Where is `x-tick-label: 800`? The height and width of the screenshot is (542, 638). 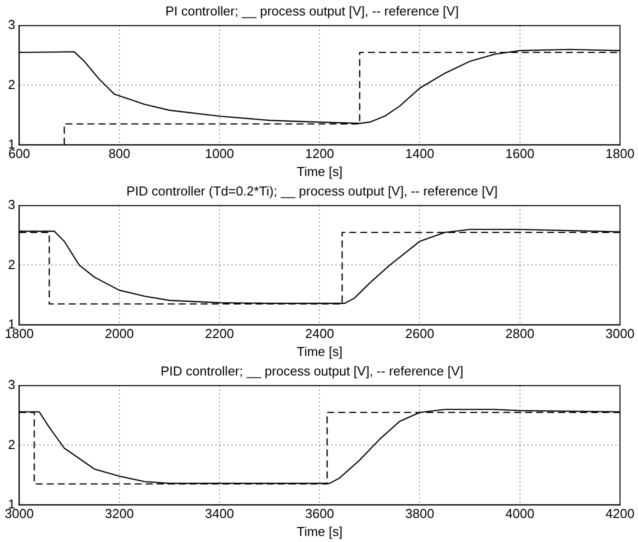
x-tick-label: 800 is located at coordinates (119, 154).